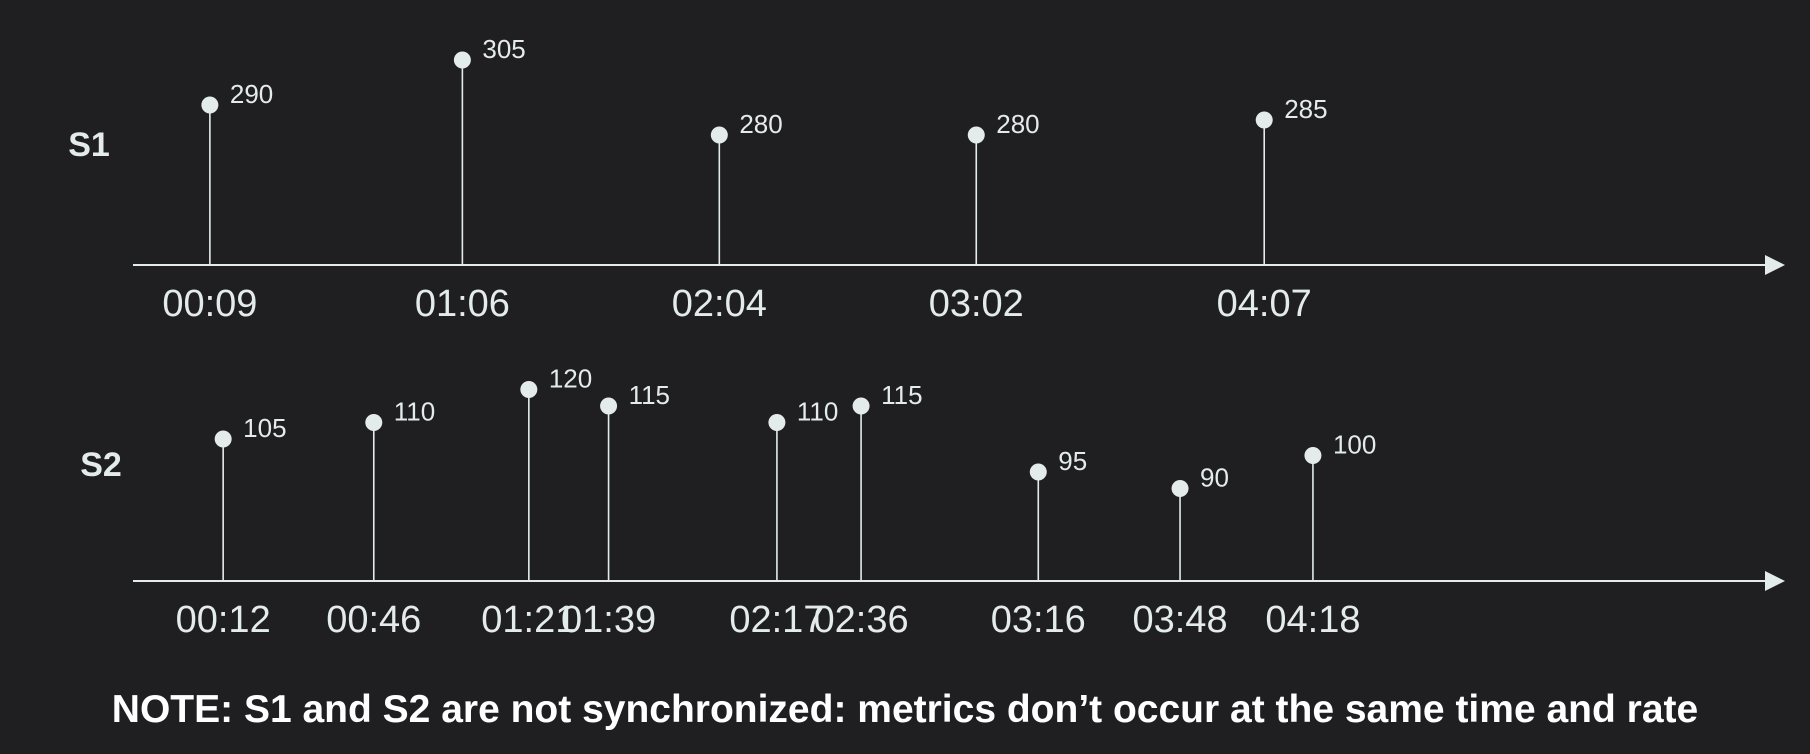  Describe the element at coordinates (608, 620) in the screenshot. I see `s2-tick-label: 01:39` at that location.